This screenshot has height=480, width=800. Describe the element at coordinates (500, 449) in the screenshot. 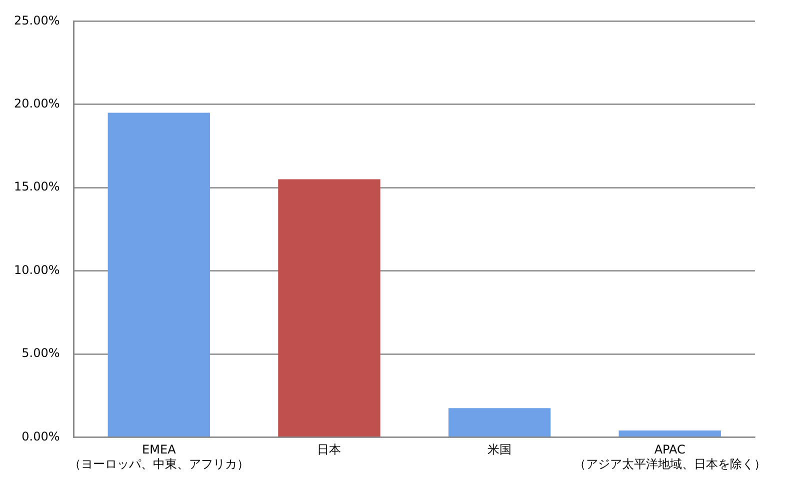

I see `x-tick-label: 米国` at that location.